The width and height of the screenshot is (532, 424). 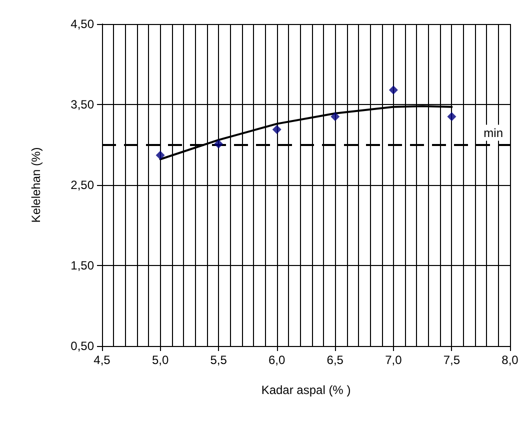 What do you see at coordinates (36, 185) in the screenshot?
I see `y-axis-title: Kelelehan (%)` at bounding box center [36, 185].